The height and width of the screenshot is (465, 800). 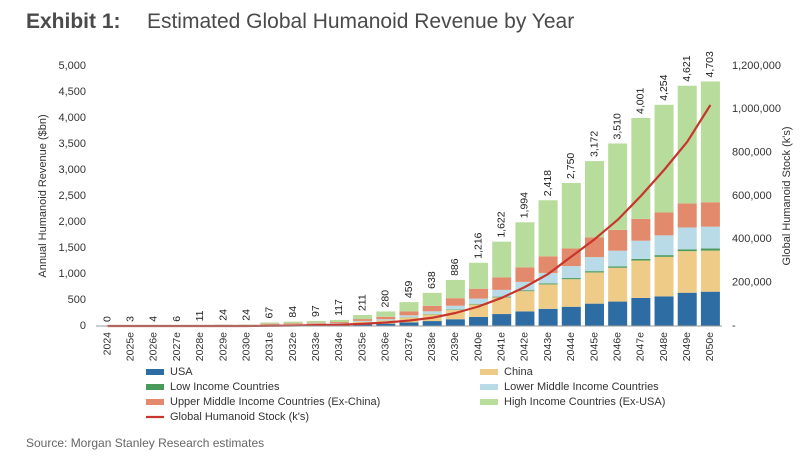 I want to click on y-tick-label: 4,500, so click(x=72, y=92).